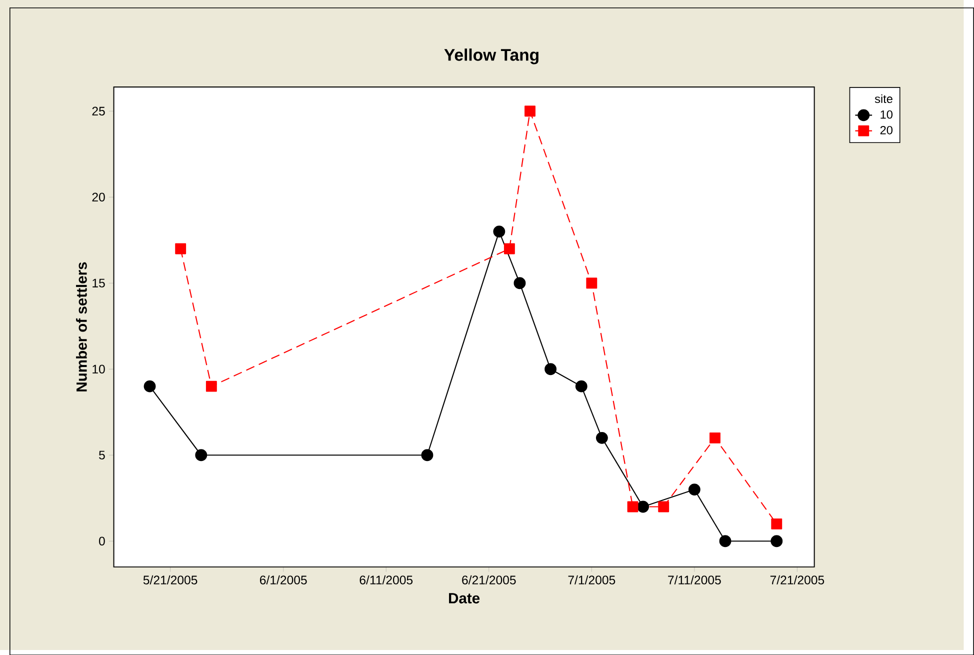 This screenshot has height=655, width=974. What do you see at coordinates (170, 579) in the screenshot?
I see `x-tick-label: 5/21/2005` at bounding box center [170, 579].